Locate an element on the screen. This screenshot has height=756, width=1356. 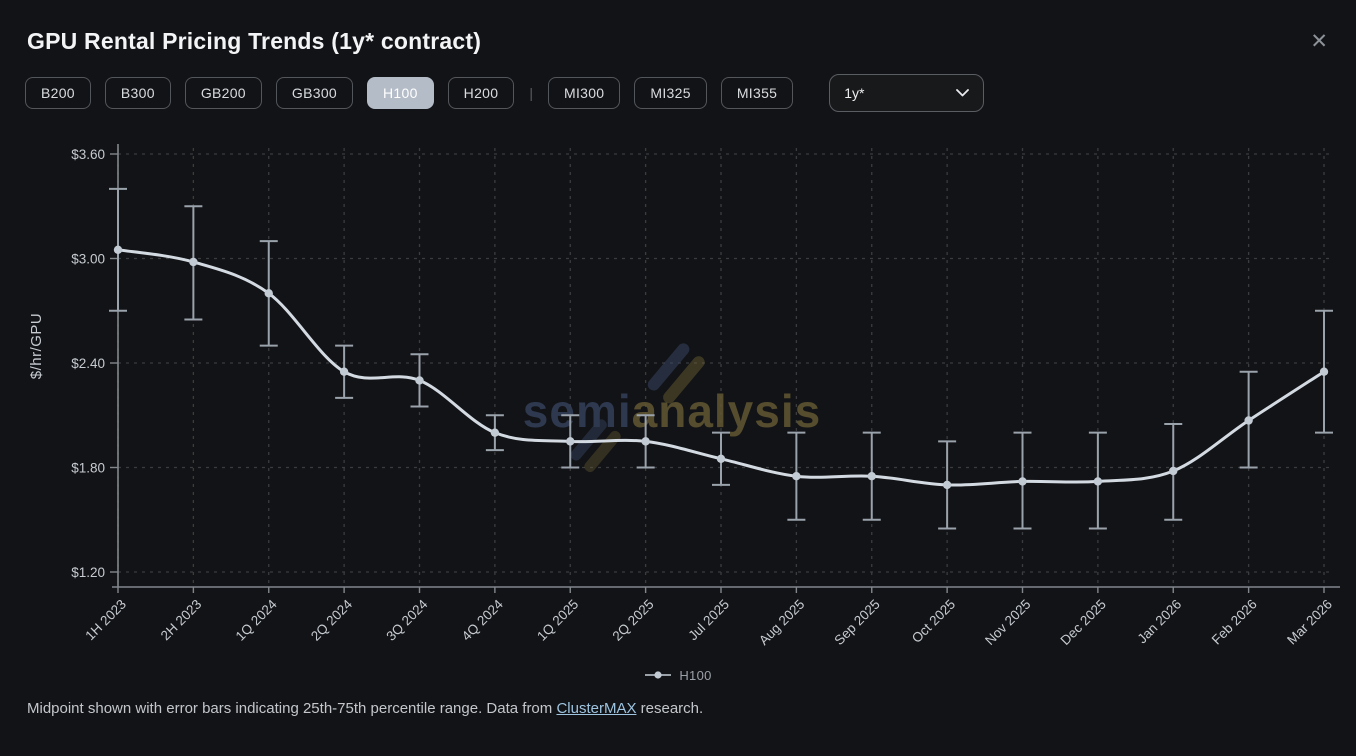
x-axis-tick-label: 2H 2023 is located at coordinates (181, 620).